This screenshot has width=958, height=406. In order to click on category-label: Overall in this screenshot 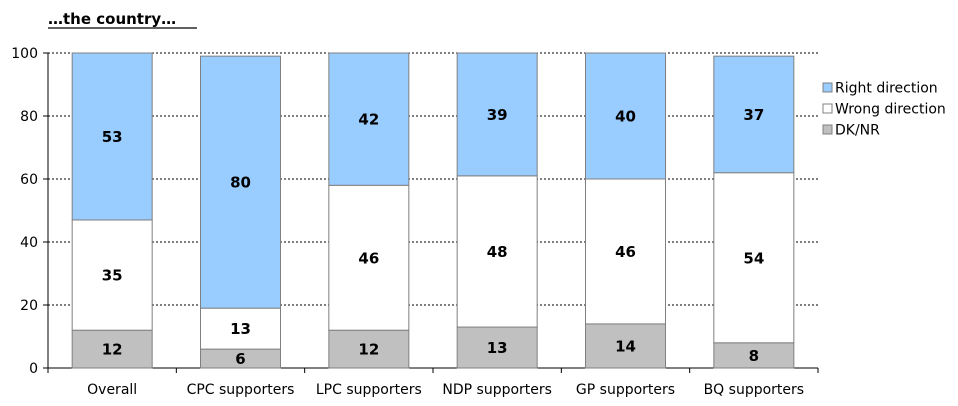, I will do `click(112, 390)`.